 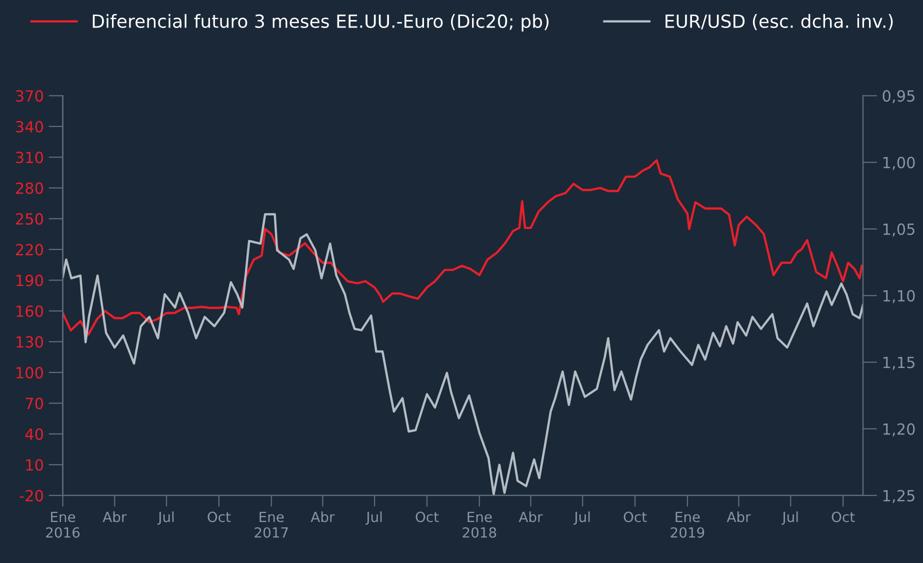 I want to click on y2-tick-label: 0,95, so click(x=898, y=97).